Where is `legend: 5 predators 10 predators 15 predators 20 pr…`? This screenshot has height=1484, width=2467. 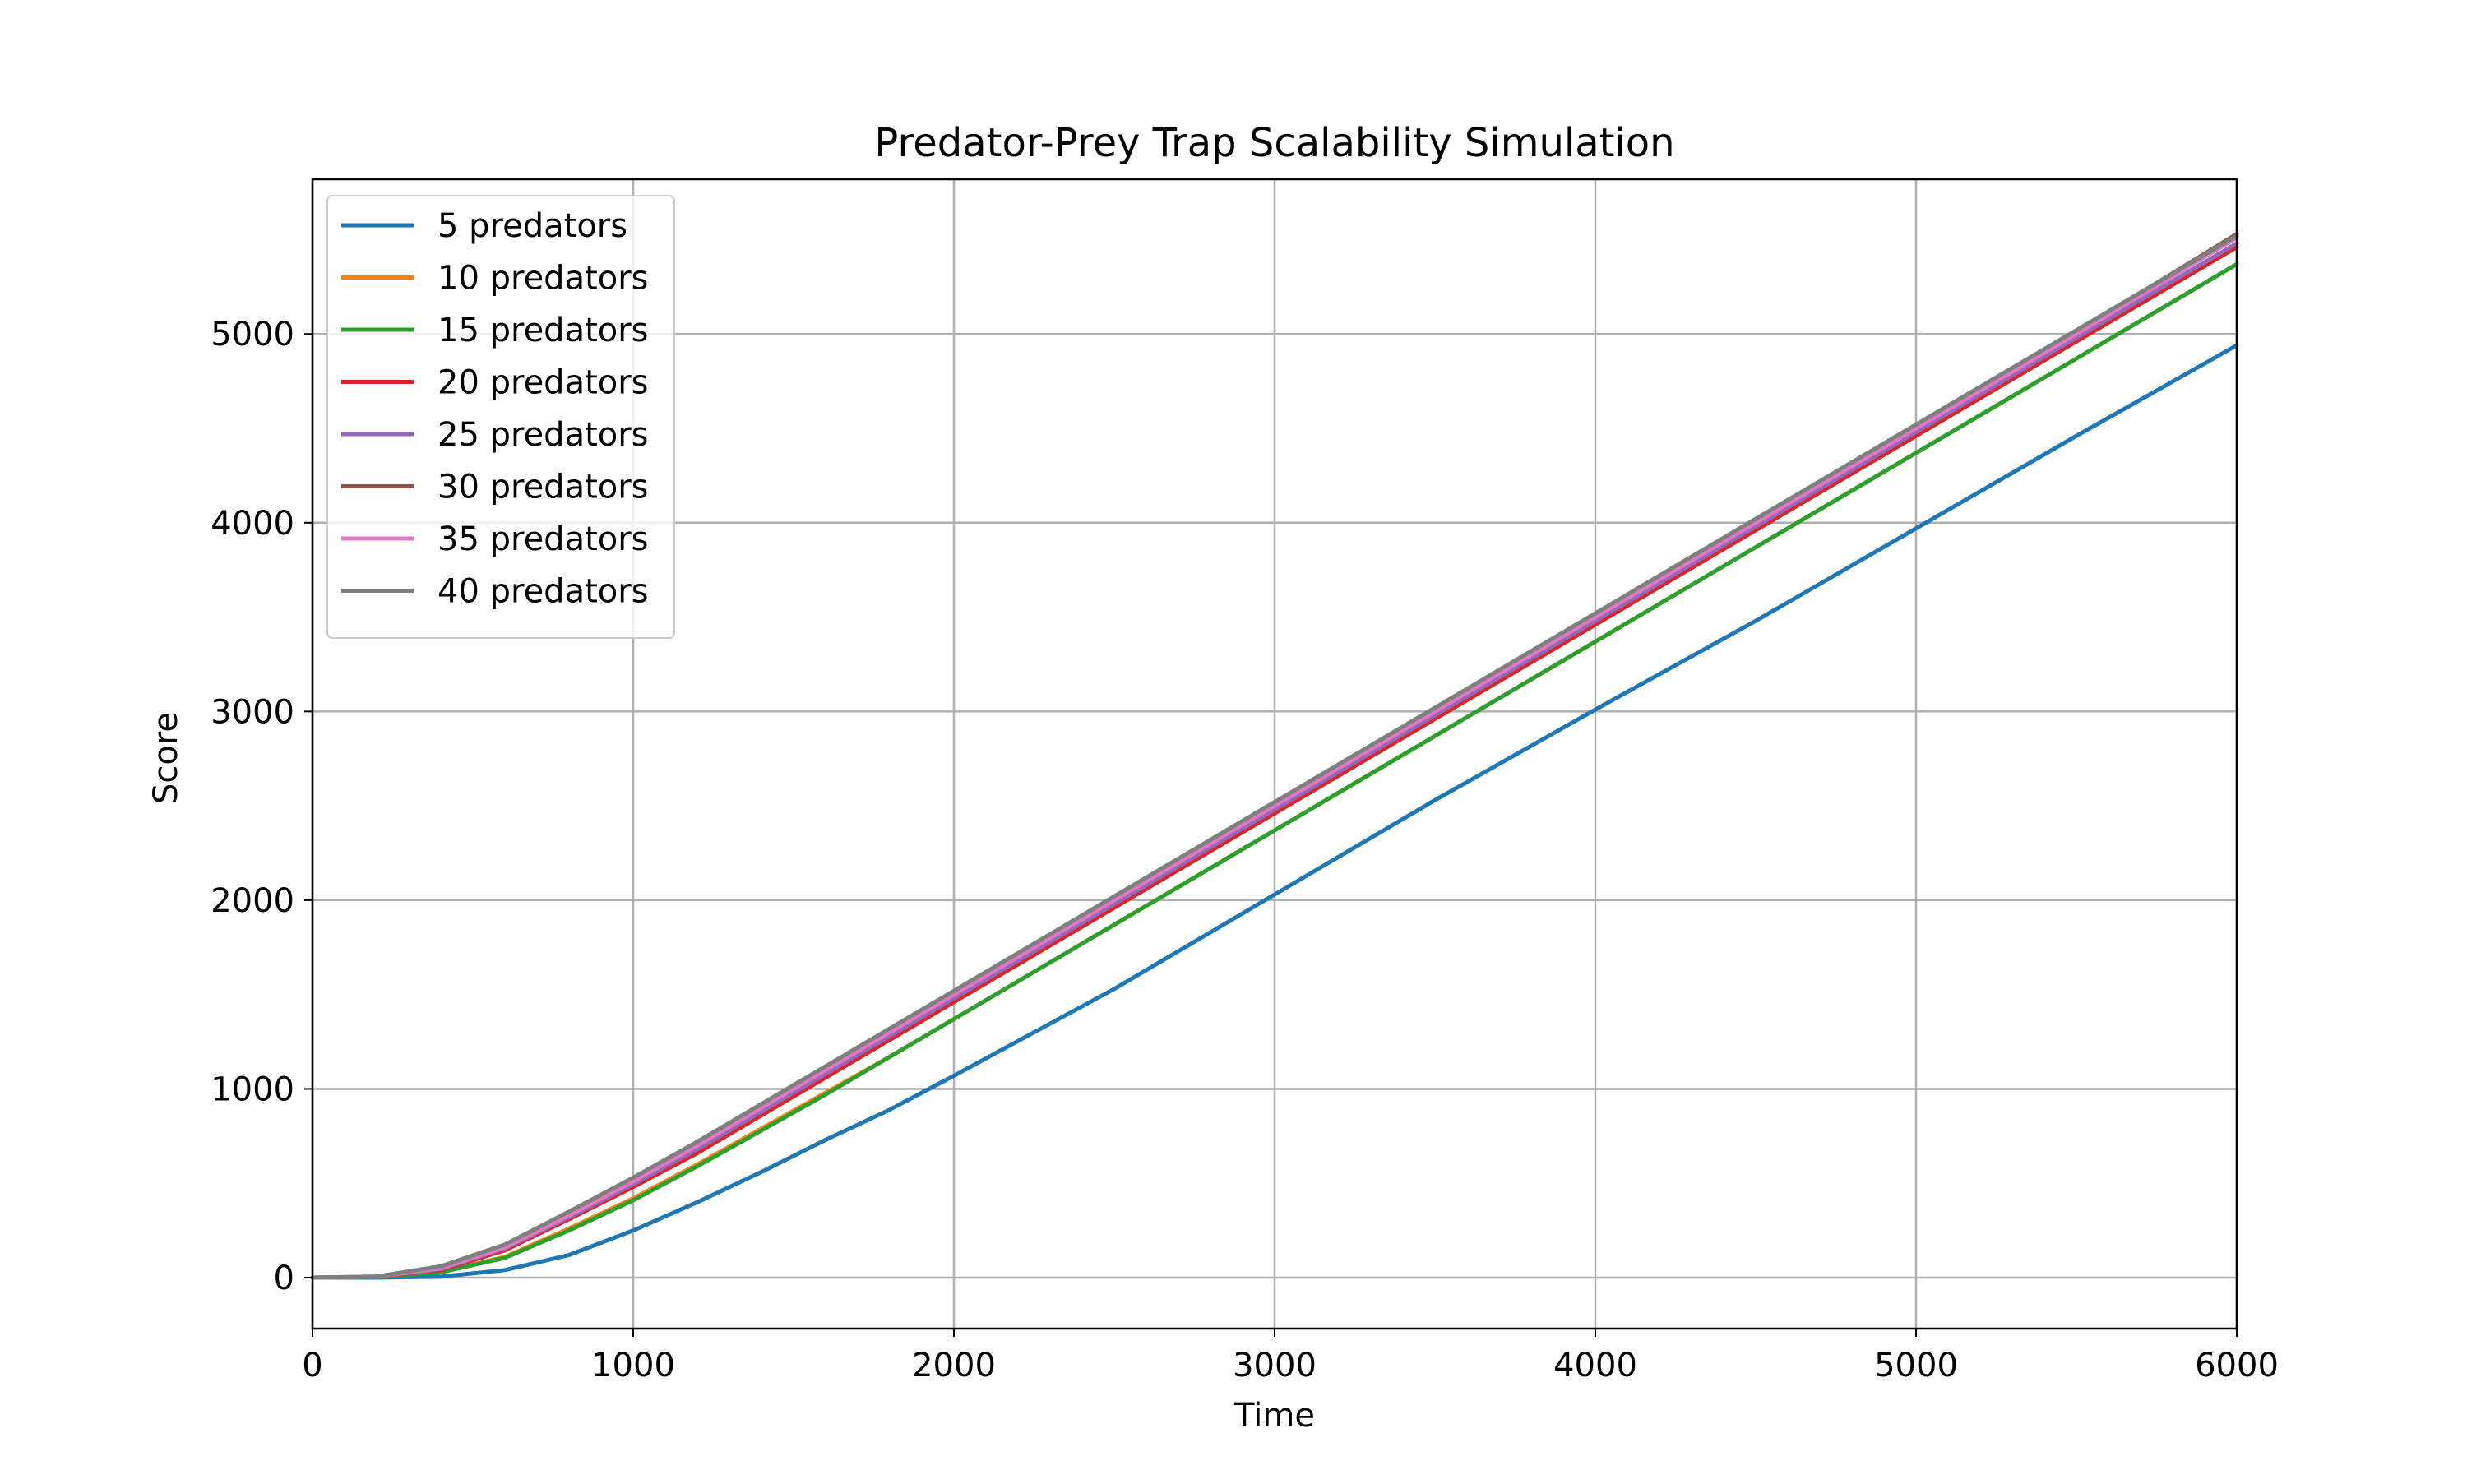 legend: 5 predators 10 predators 15 predators 20 pr… is located at coordinates (500, 417).